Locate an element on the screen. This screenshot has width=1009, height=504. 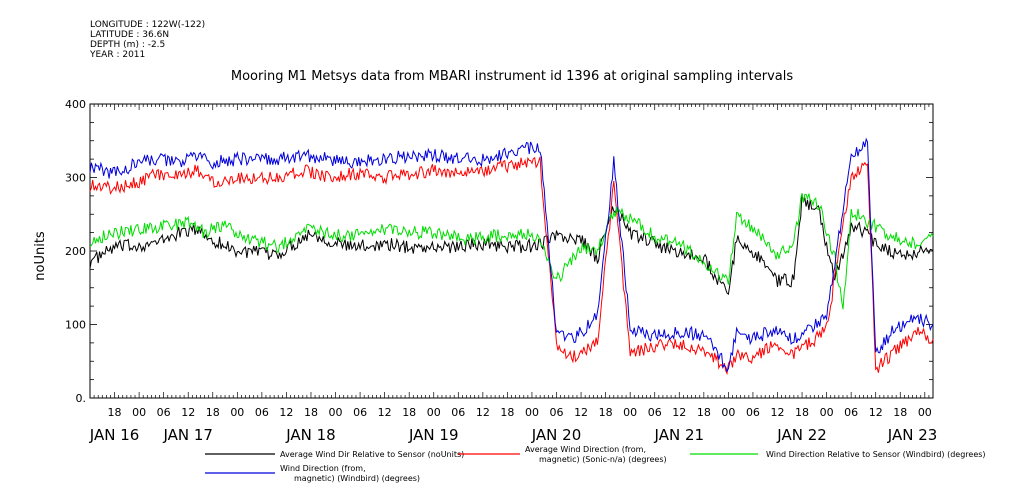
y-tick-label: 0. is located at coordinates (81, 398).